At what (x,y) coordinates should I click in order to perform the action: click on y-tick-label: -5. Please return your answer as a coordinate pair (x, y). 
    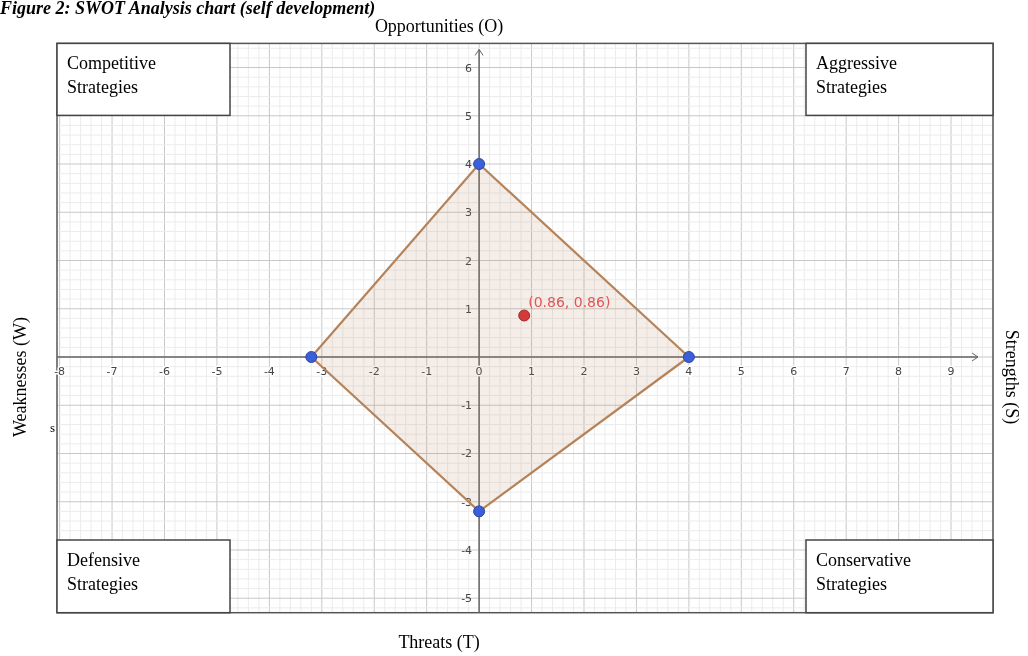
    Looking at the image, I should click on (467, 599).